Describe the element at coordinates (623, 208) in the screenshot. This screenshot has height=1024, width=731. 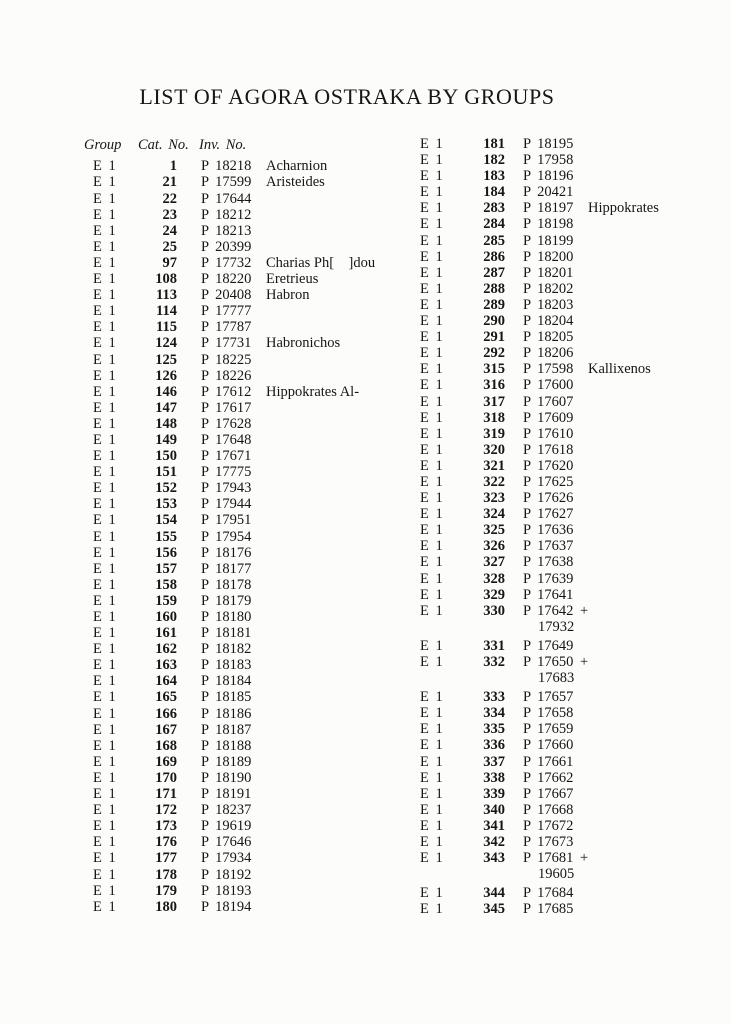
I see `name-cell: Hippokrates` at that location.